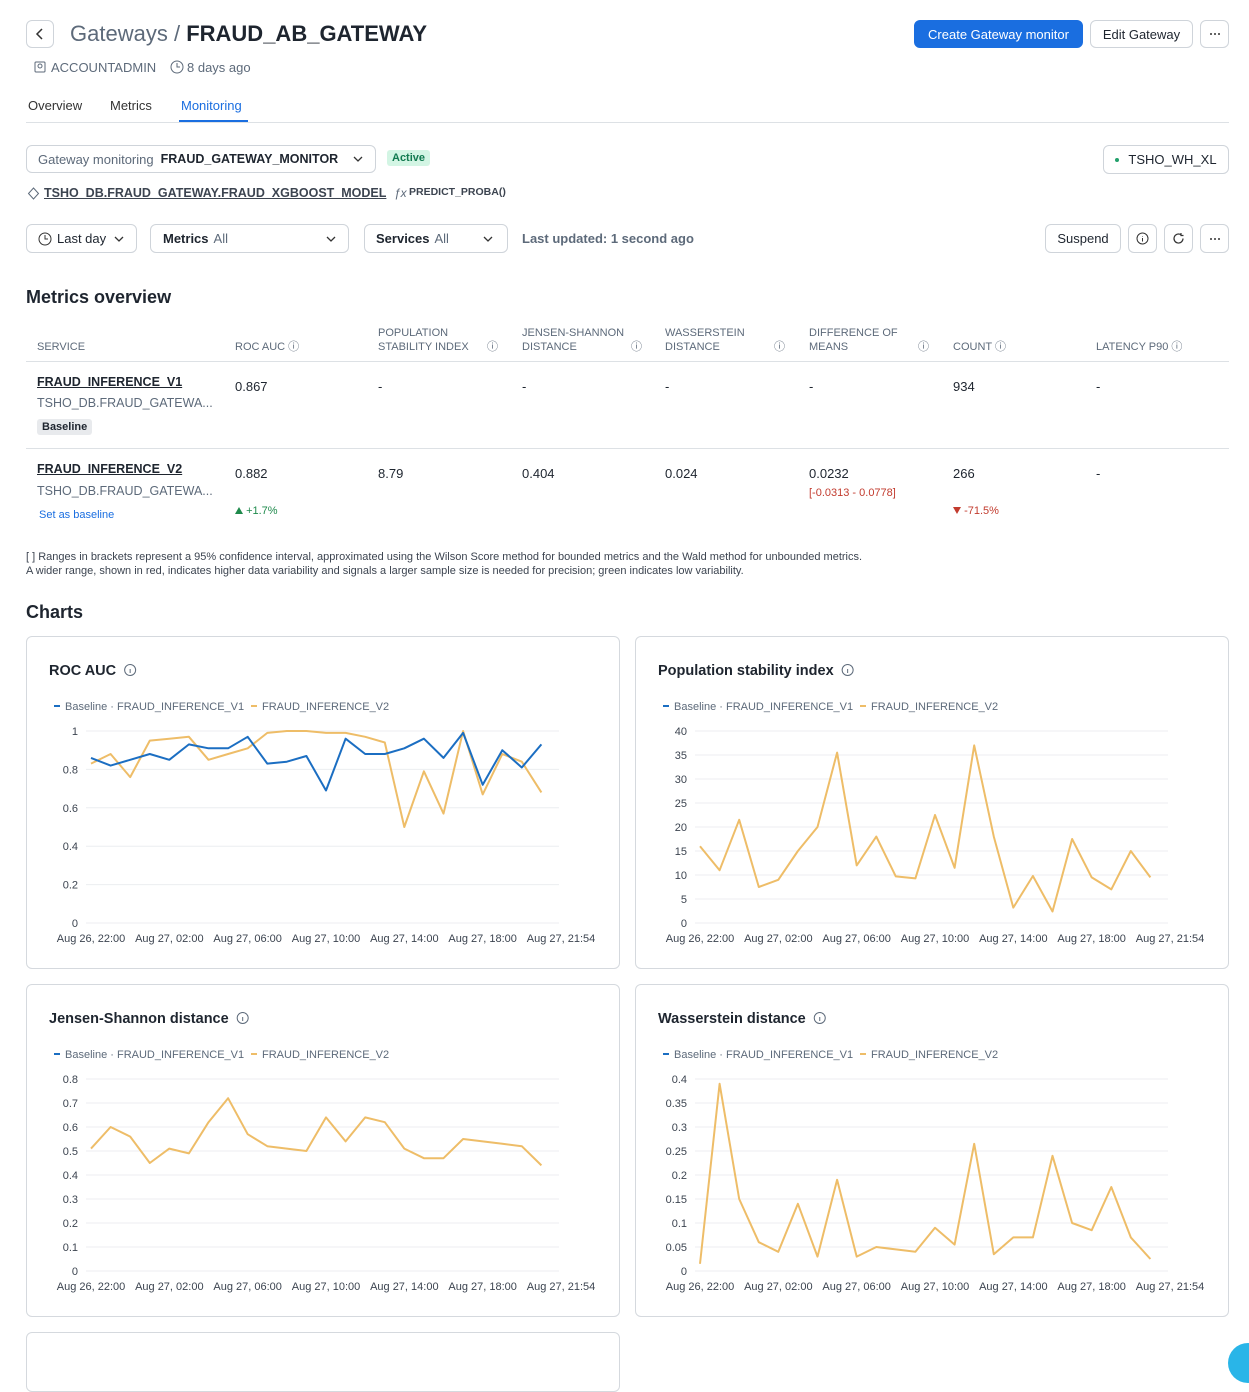 This screenshot has width=1249, height=1392. Describe the element at coordinates (239, 510) in the screenshot. I see `up-arrow` at that location.